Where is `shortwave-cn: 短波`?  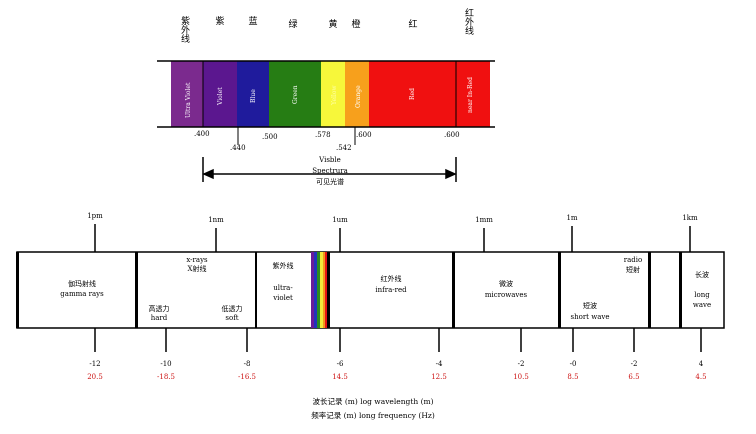 shortwave-cn: 短波 is located at coordinates (590, 305).